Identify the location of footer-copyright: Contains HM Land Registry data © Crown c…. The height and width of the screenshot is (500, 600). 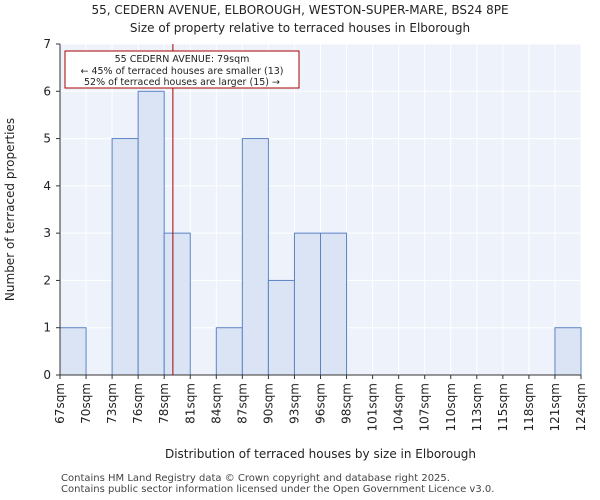
(255, 478).